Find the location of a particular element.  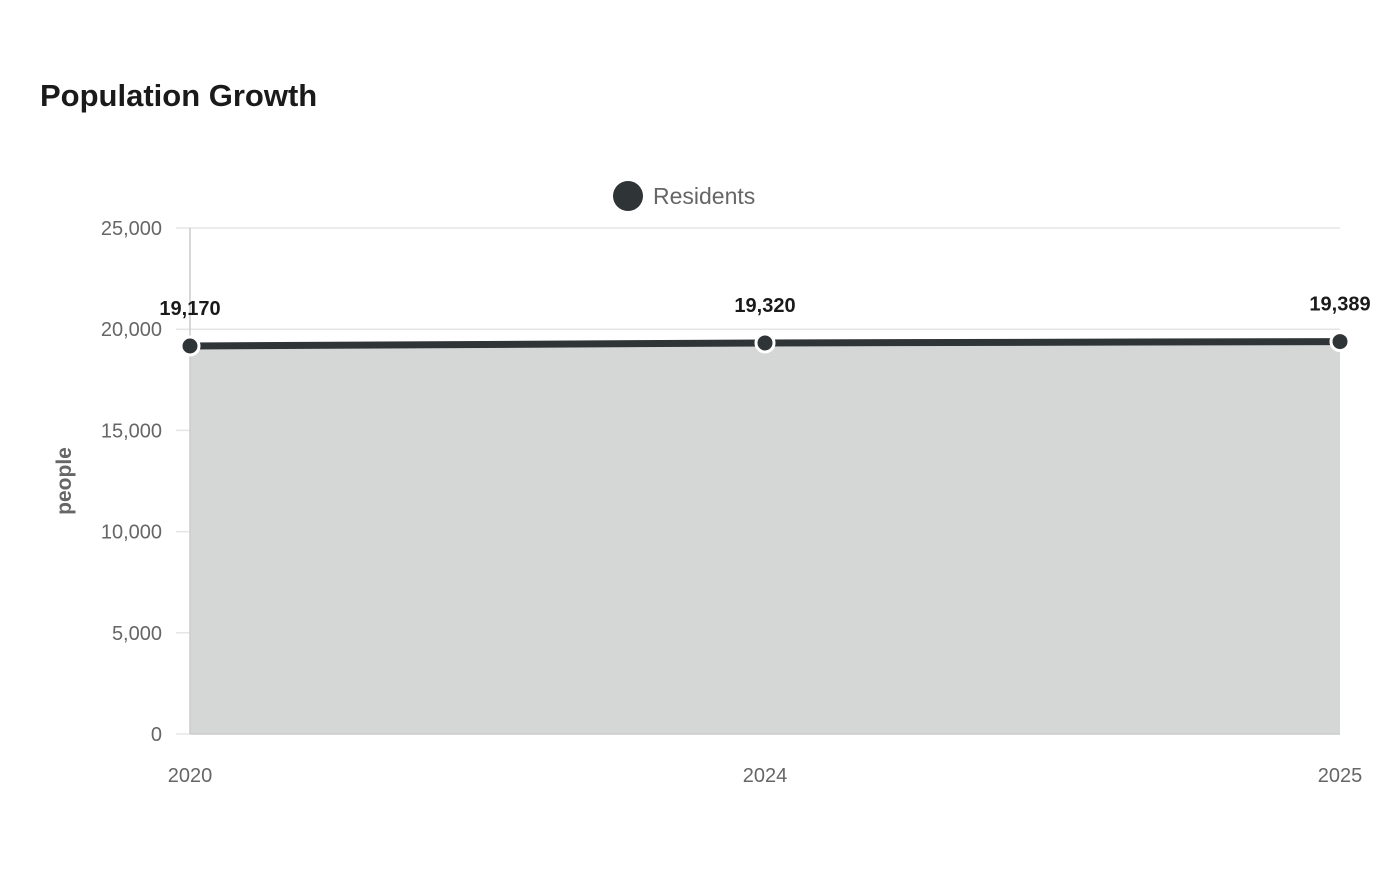

x-tick-labels: 2020 2024 2025 is located at coordinates (765, 776).